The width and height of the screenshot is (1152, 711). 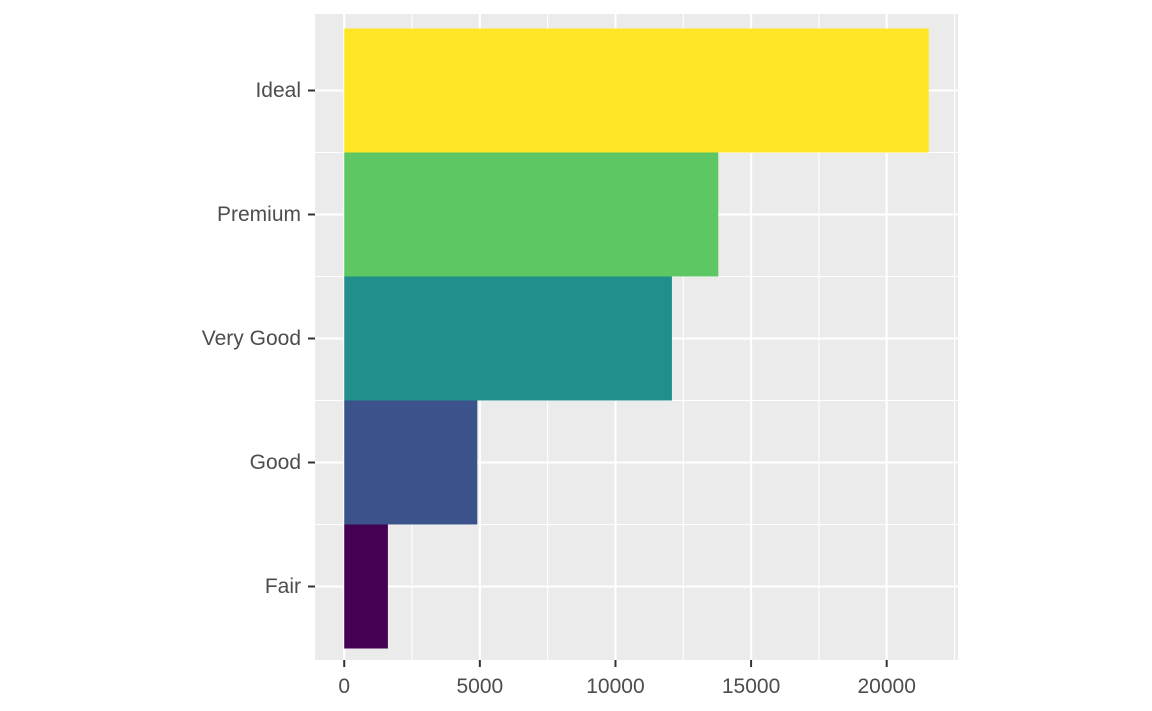 I want to click on bar-ideal, so click(x=636, y=90).